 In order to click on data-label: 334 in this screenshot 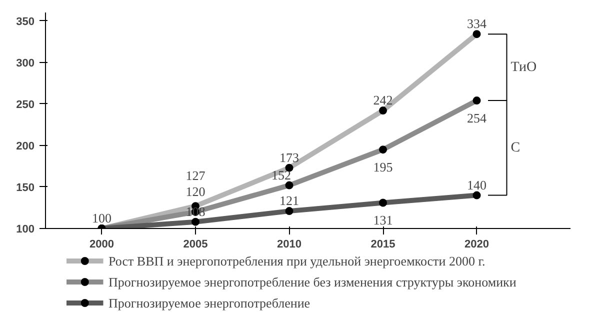, I will do `click(477, 24)`.